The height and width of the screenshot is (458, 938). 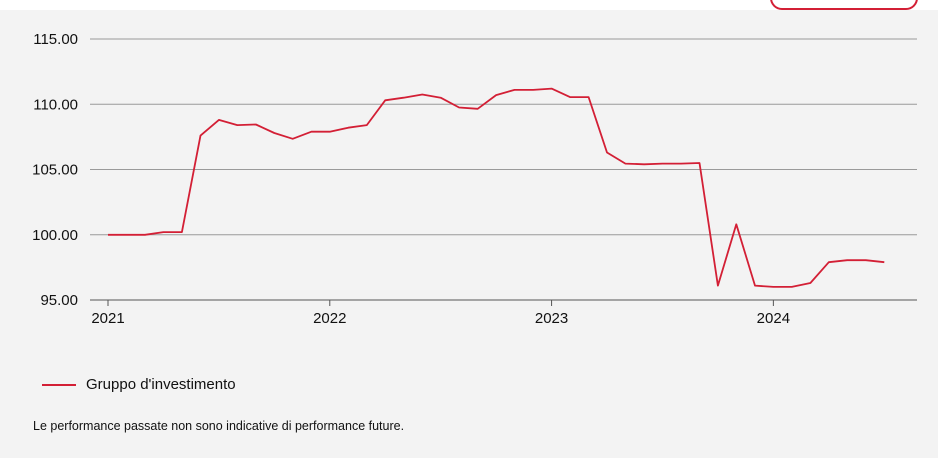 What do you see at coordinates (55, 104) in the screenshot?
I see `y-tick-label: 110.00` at bounding box center [55, 104].